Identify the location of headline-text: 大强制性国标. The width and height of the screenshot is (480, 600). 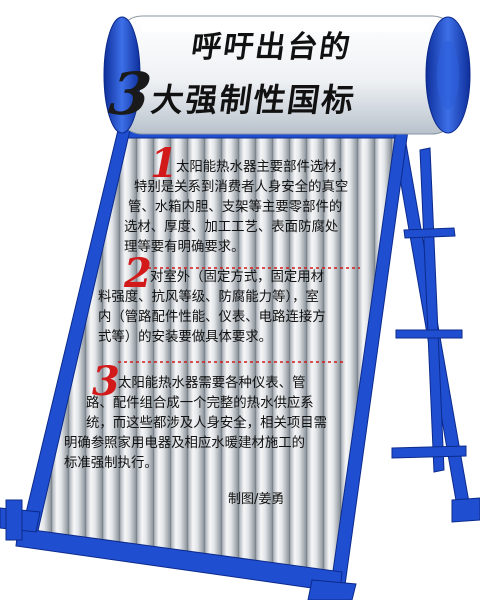
(253, 100).